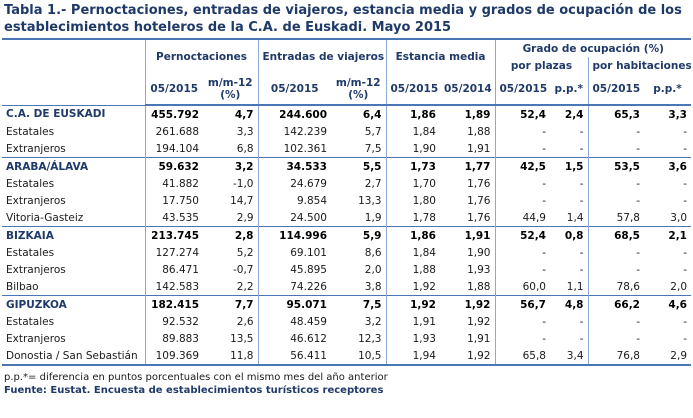  Describe the element at coordinates (373, 183) in the screenshot. I see `cell: 2,7` at that location.